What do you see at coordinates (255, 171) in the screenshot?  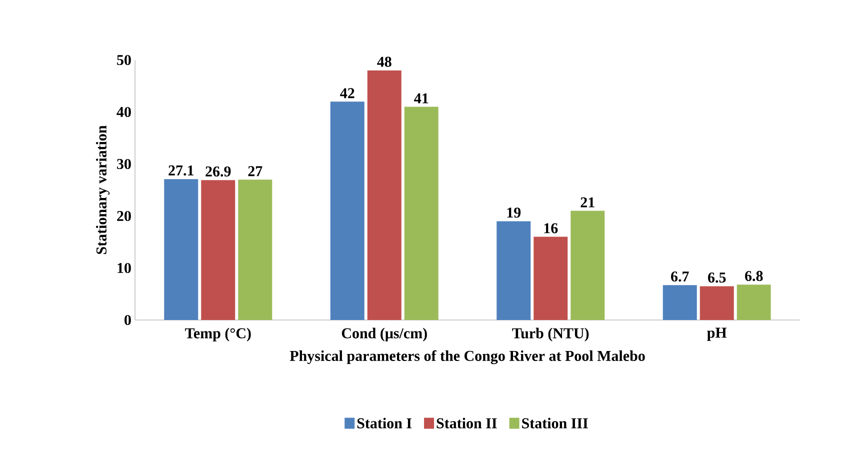 I see `data-label: 27` at bounding box center [255, 171].